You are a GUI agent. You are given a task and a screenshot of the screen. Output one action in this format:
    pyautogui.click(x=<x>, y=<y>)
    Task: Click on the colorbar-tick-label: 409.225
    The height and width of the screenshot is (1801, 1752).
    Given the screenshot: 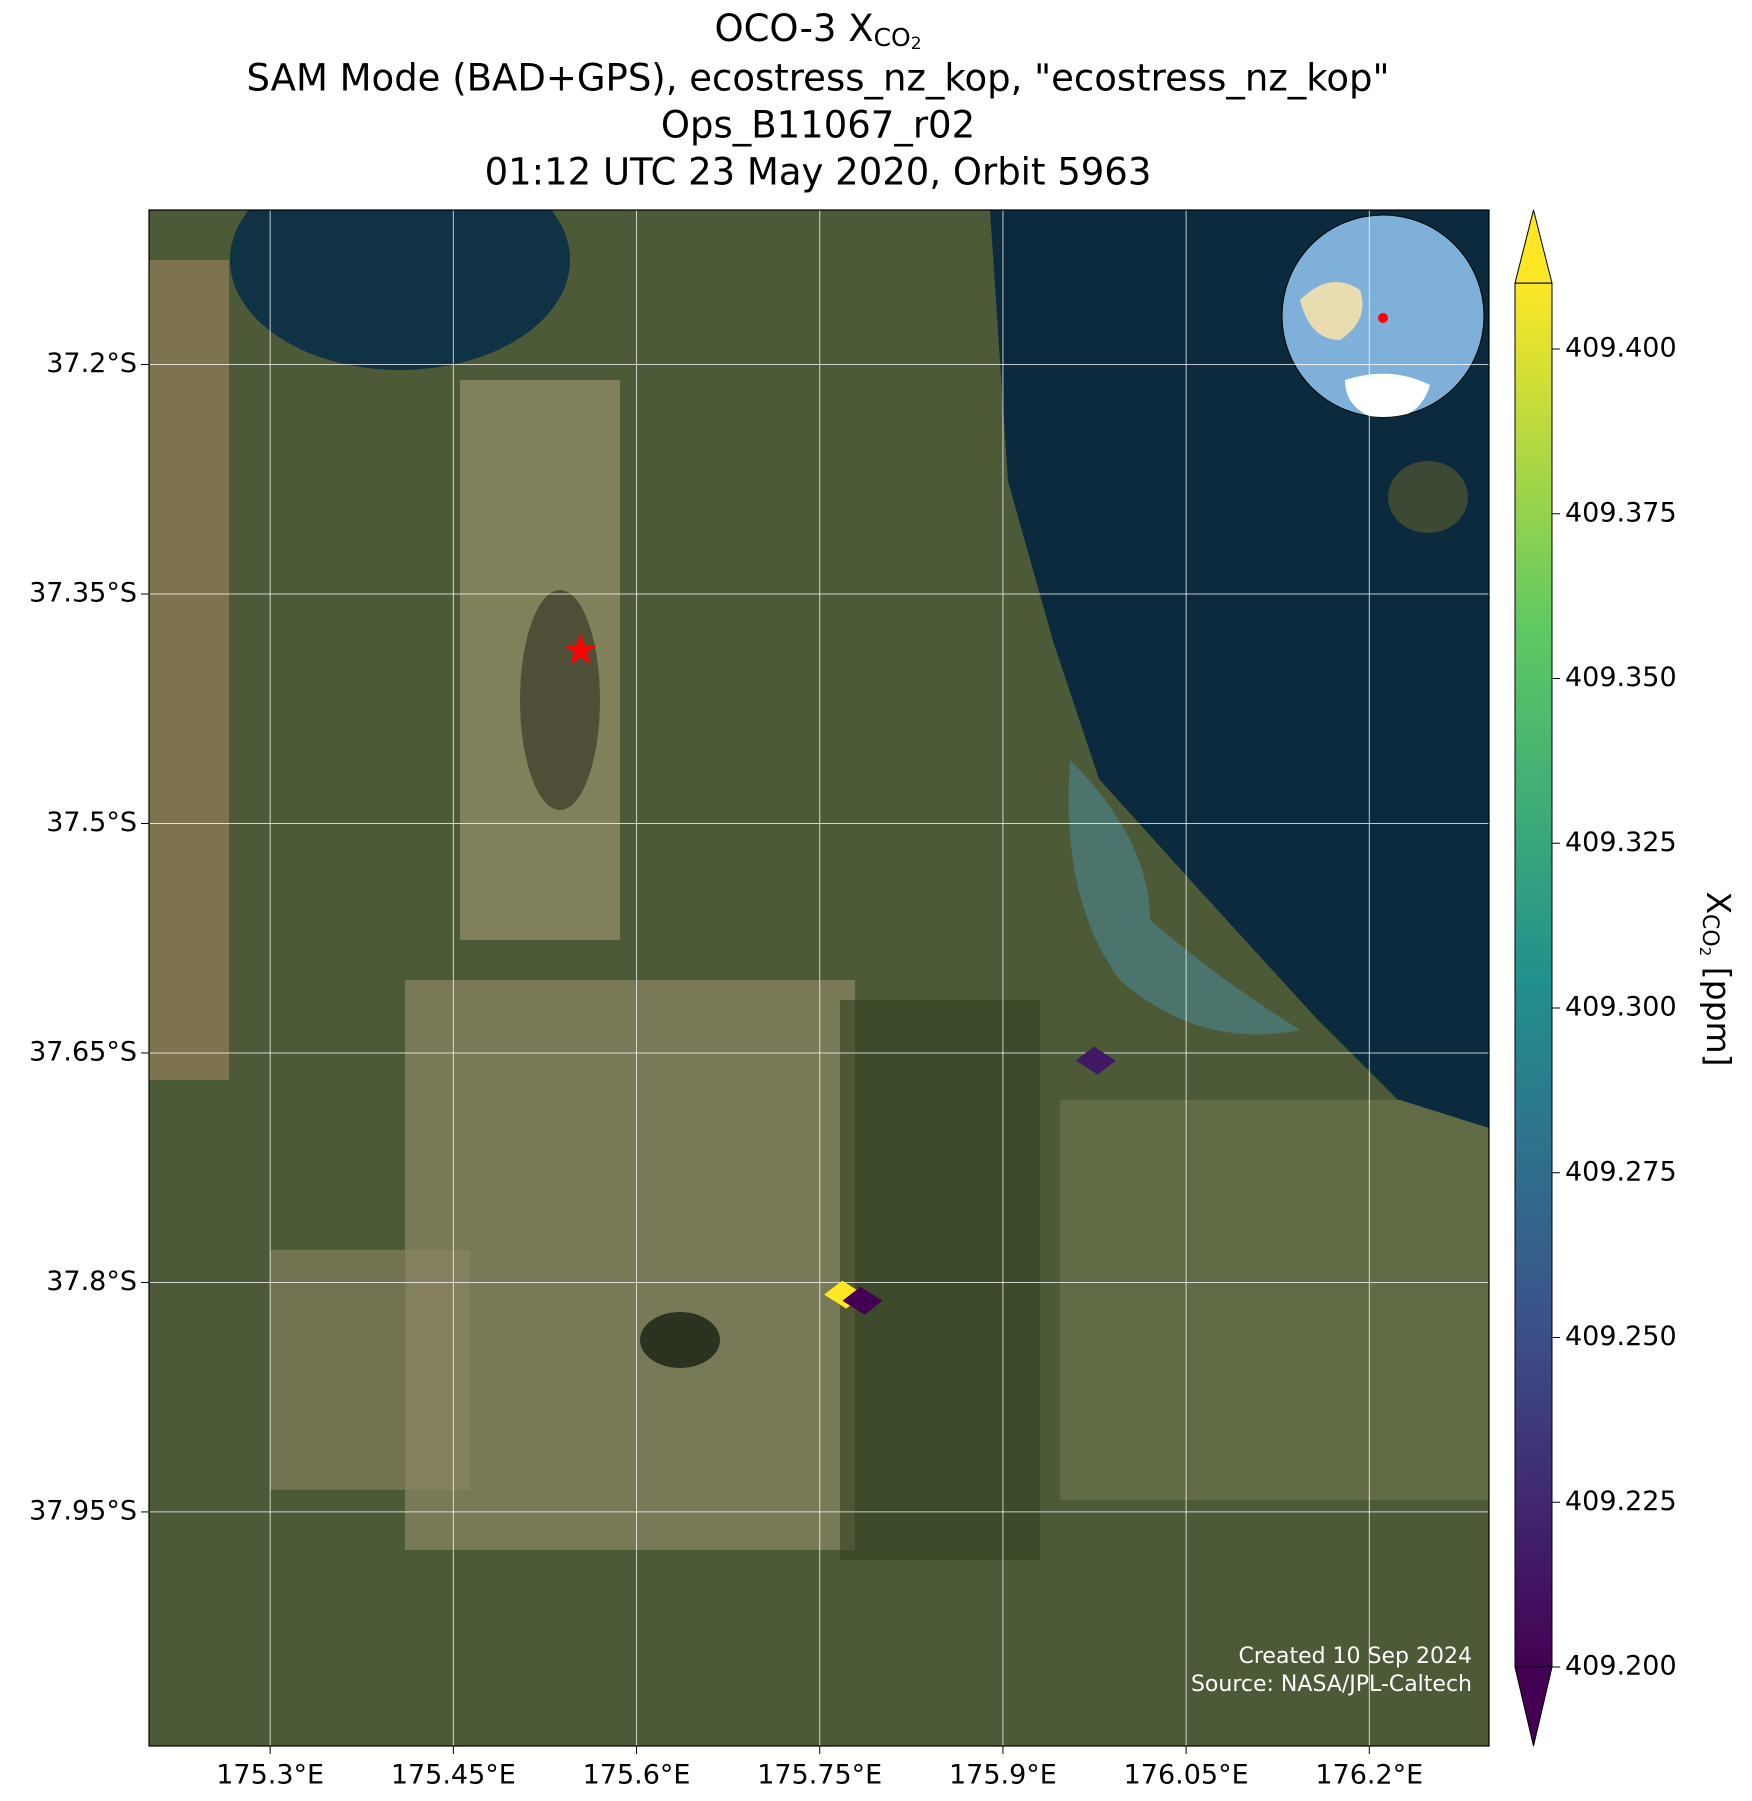 What is the action you would take?
    pyautogui.click(x=1621, y=1501)
    